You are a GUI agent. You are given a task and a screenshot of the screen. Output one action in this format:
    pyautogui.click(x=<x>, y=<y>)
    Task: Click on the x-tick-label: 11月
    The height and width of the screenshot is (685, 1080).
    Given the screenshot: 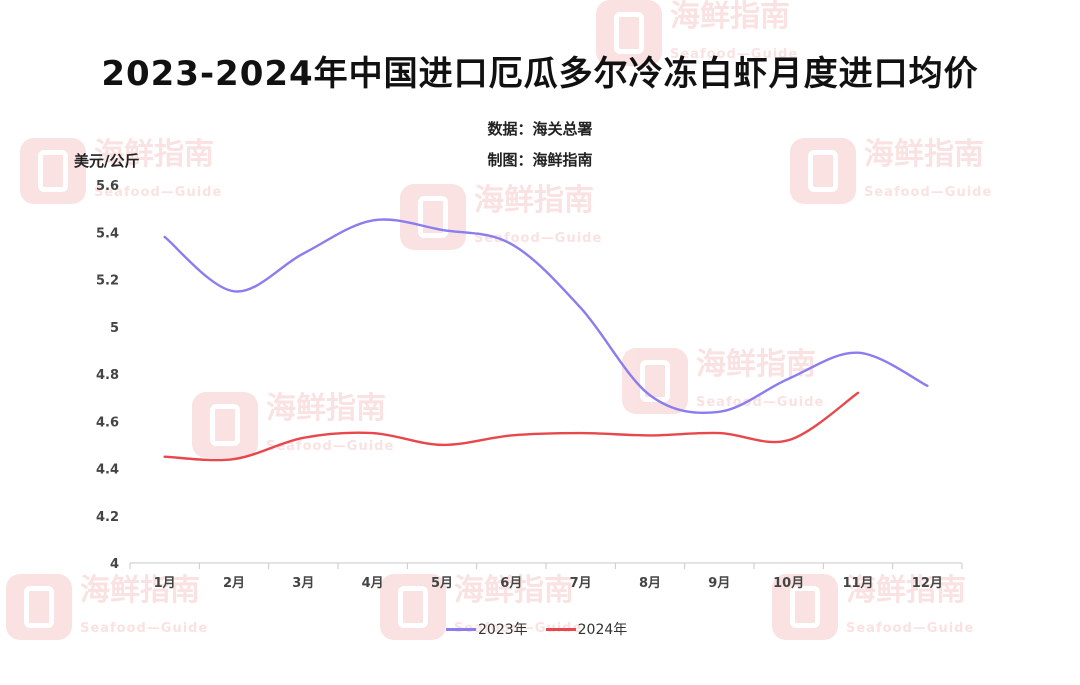 What is the action you would take?
    pyautogui.click(x=857, y=583)
    